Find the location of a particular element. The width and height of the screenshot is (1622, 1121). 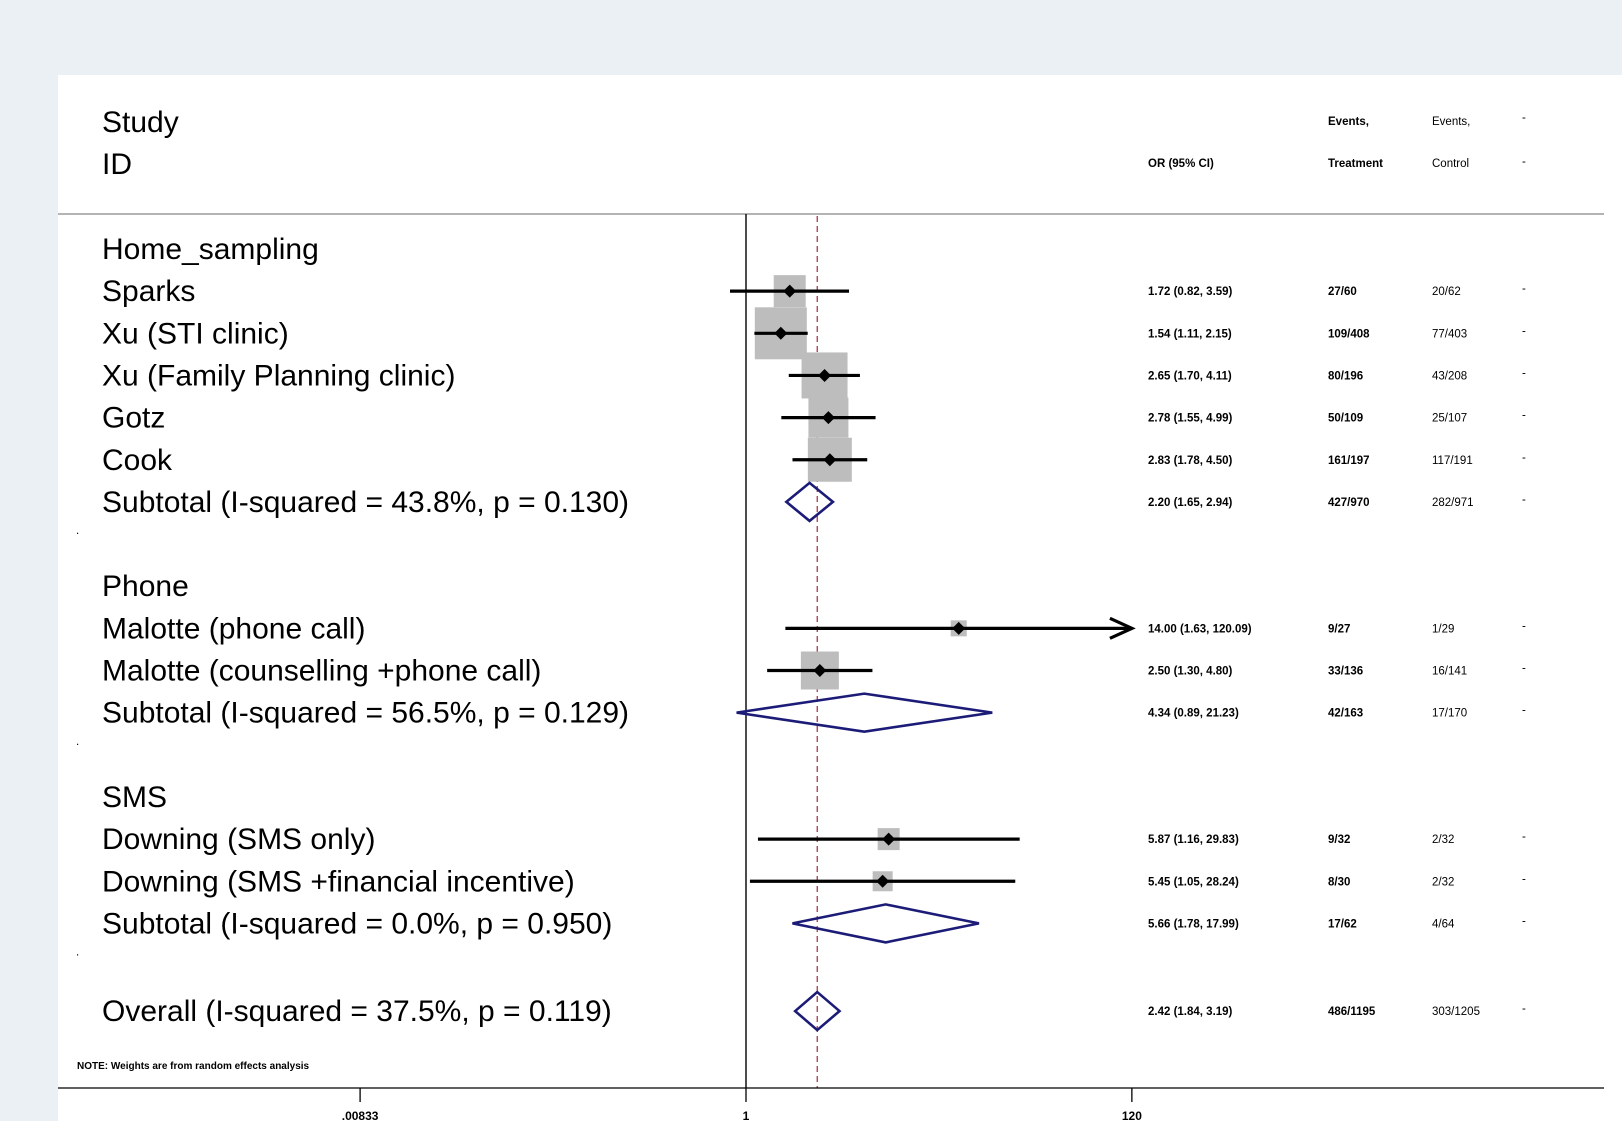

ci-text: 14.00 (1.63, 120.09) is located at coordinates (1200, 629).